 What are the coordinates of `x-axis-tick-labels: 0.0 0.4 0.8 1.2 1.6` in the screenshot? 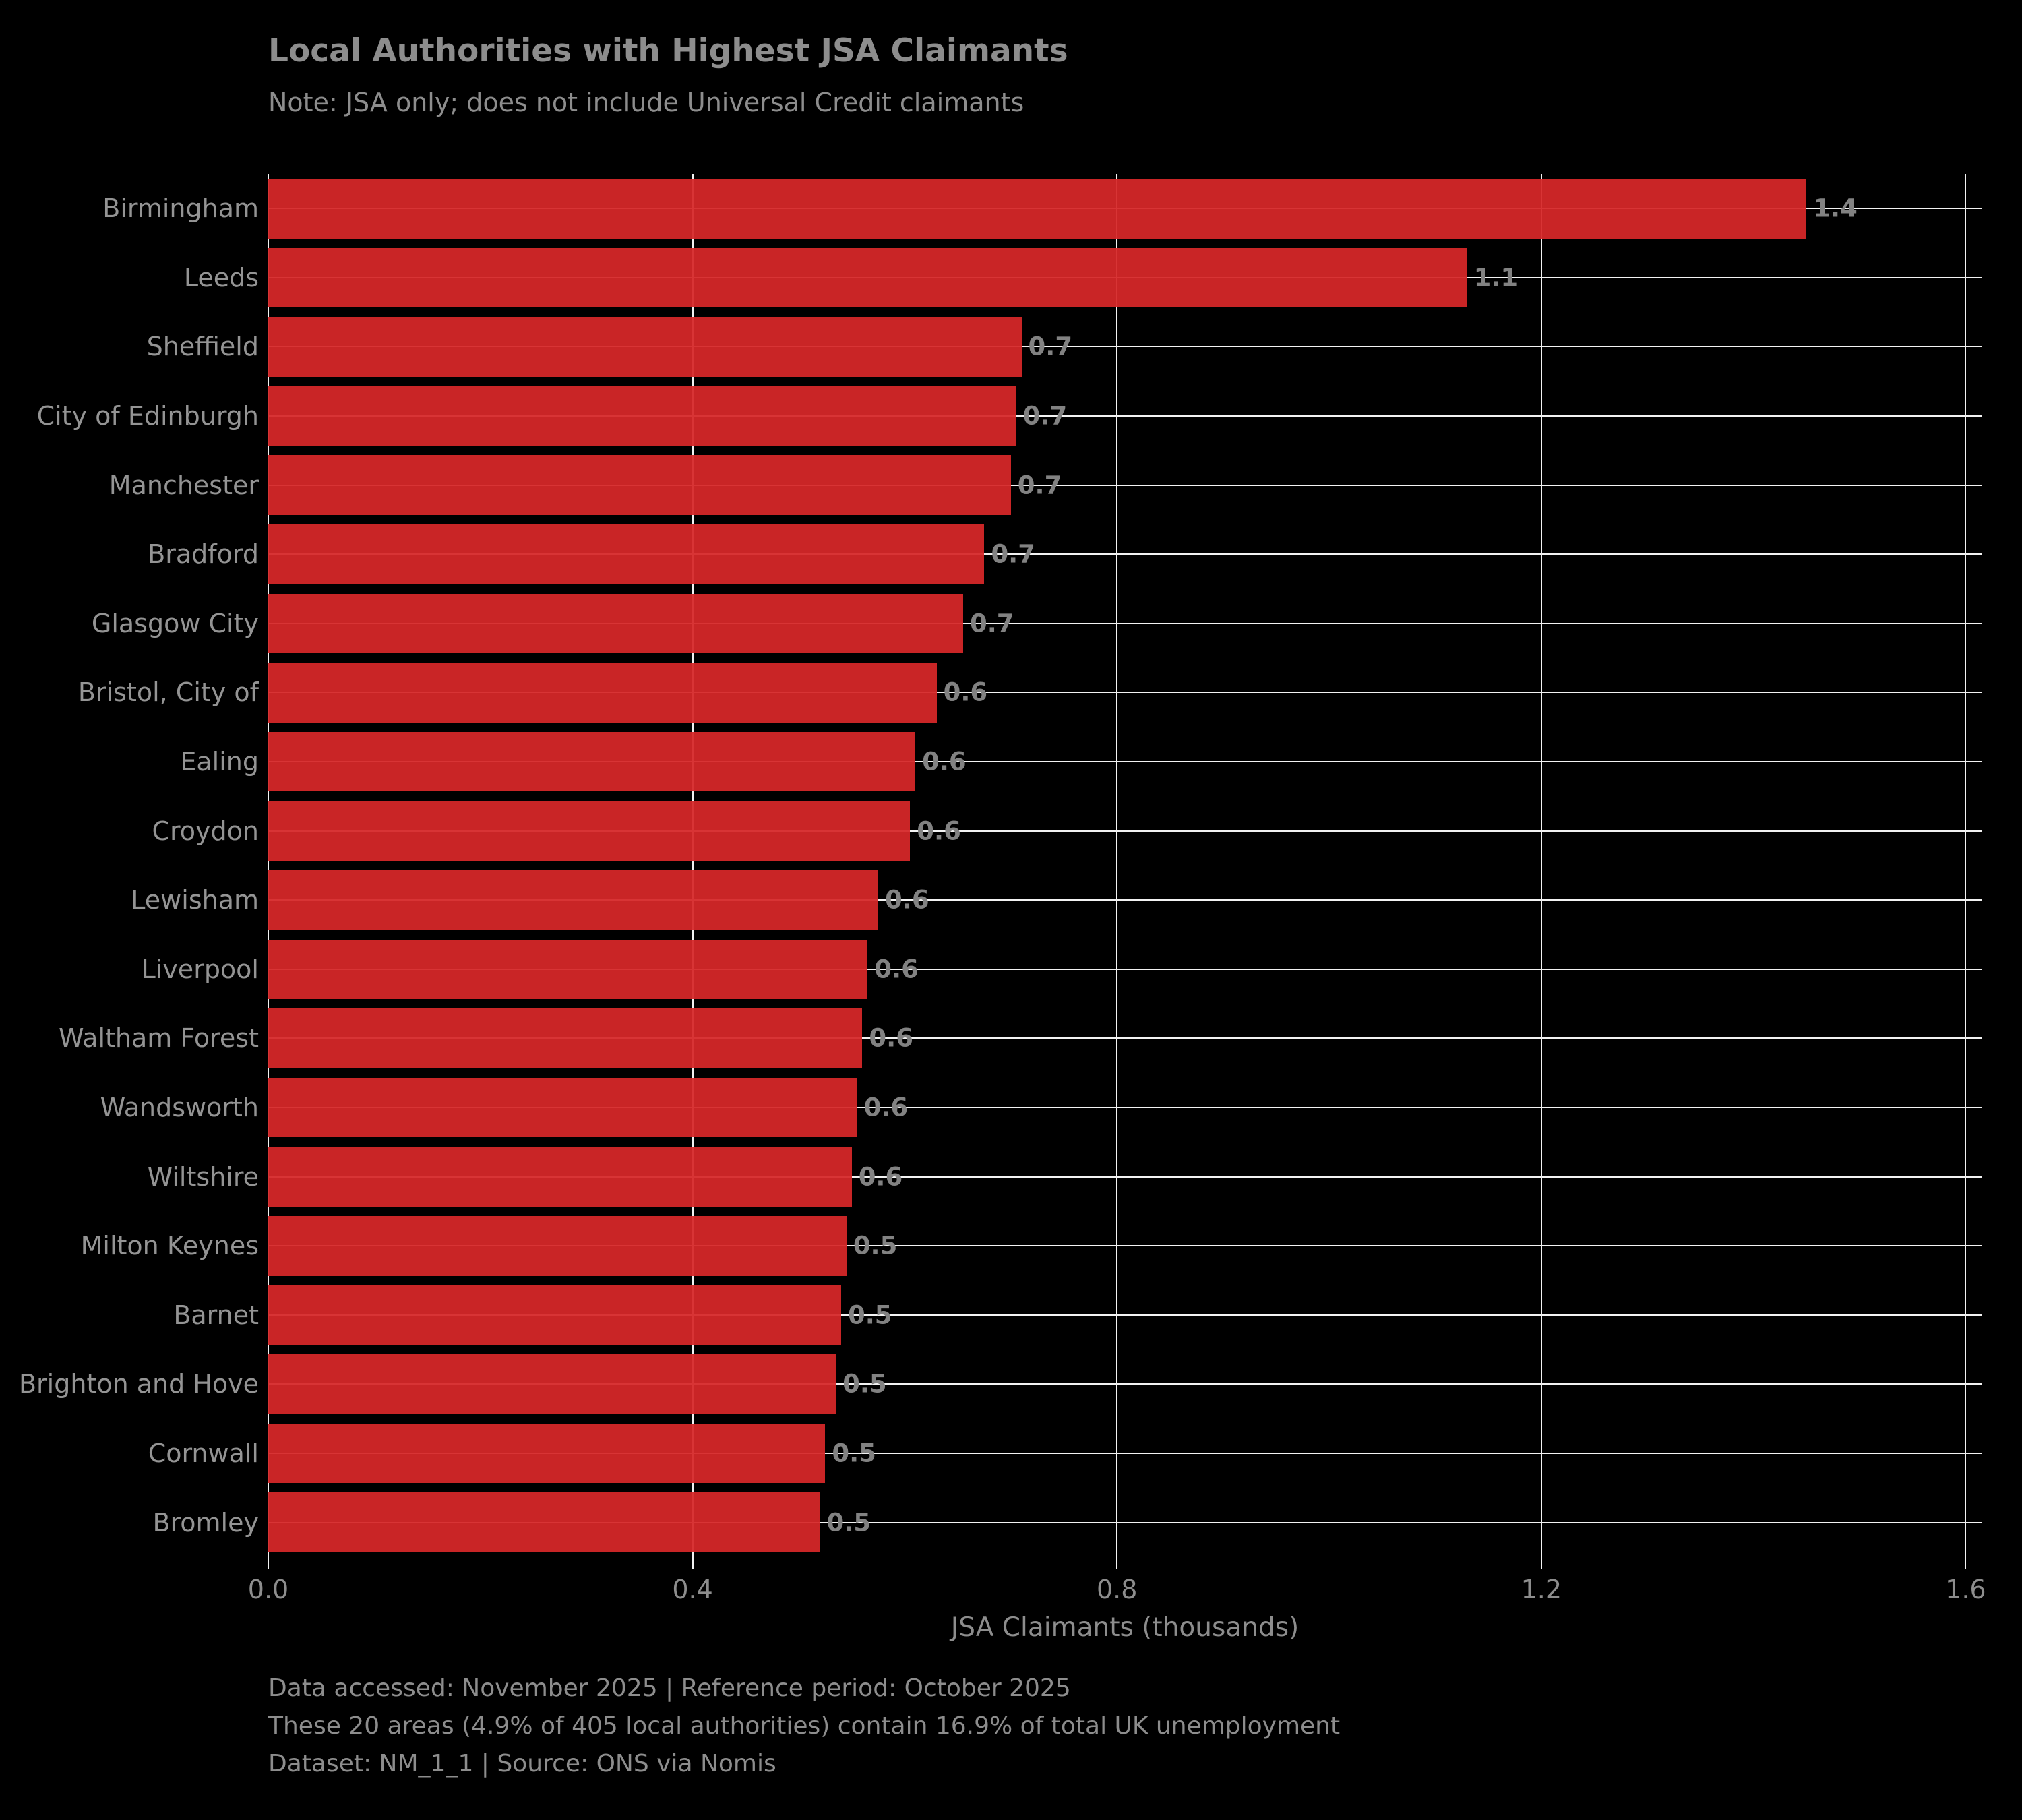 It's located at (1117, 1591).